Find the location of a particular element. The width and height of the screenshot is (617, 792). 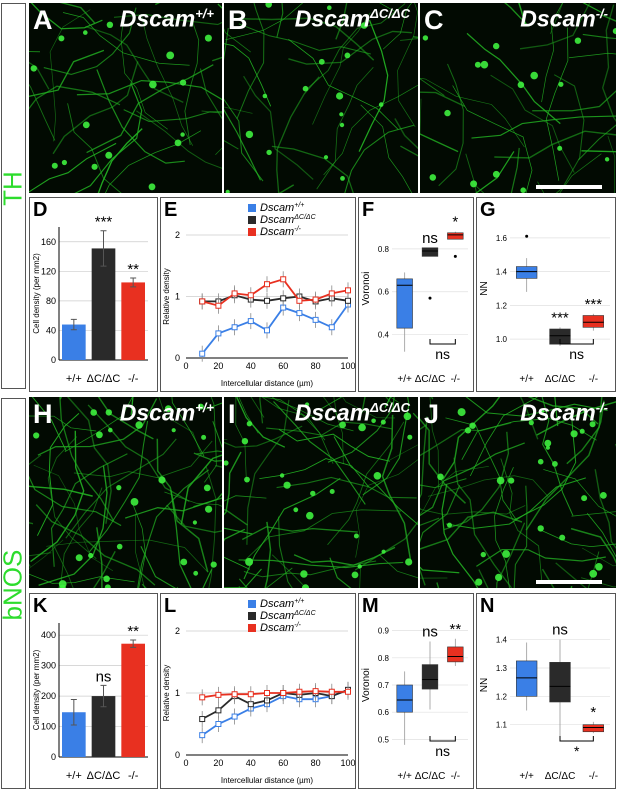

panel-letter-d: D is located at coordinates (40, 210).